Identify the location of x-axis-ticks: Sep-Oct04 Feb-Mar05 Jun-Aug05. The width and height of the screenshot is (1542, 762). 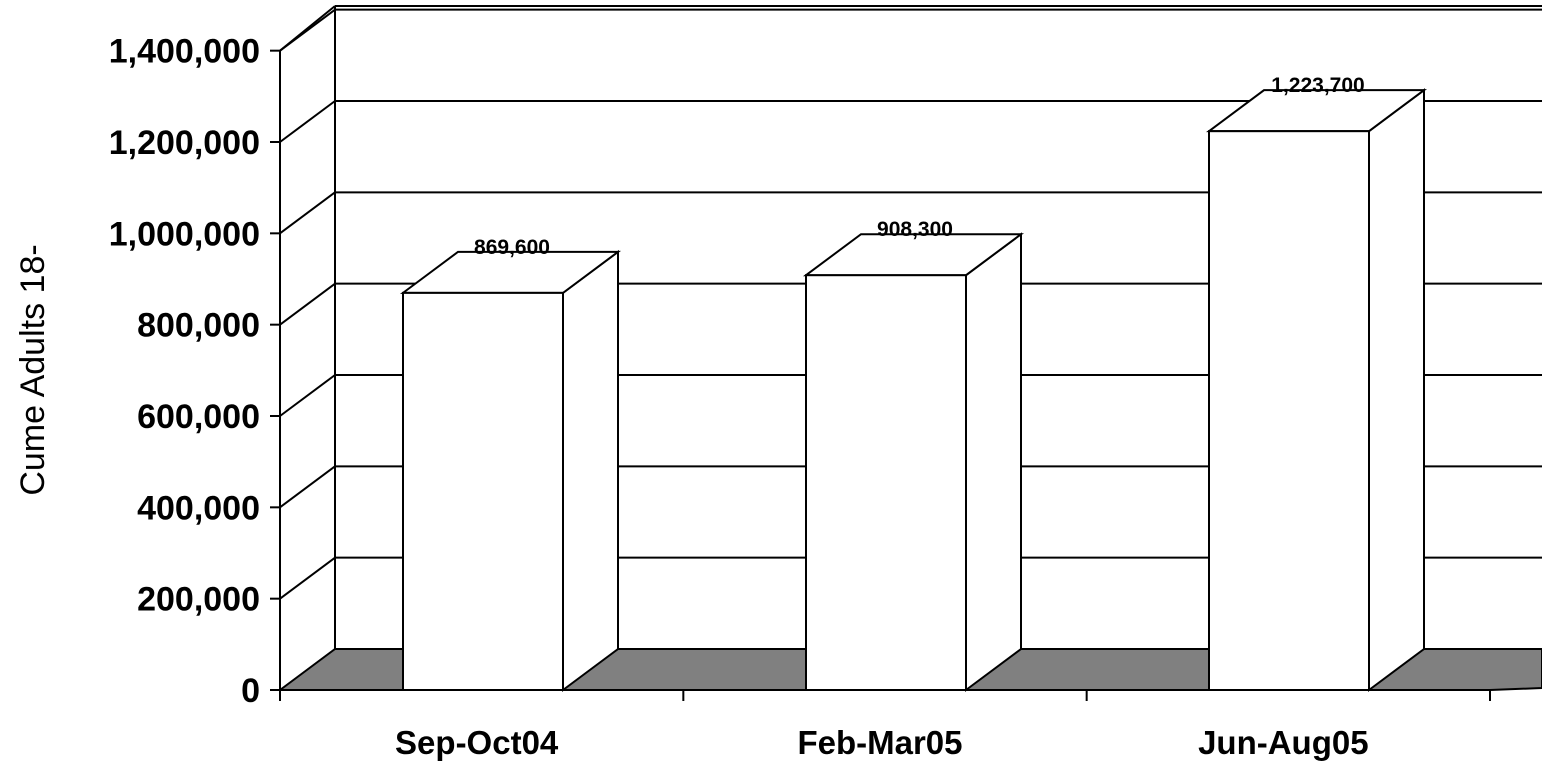
(885, 725).